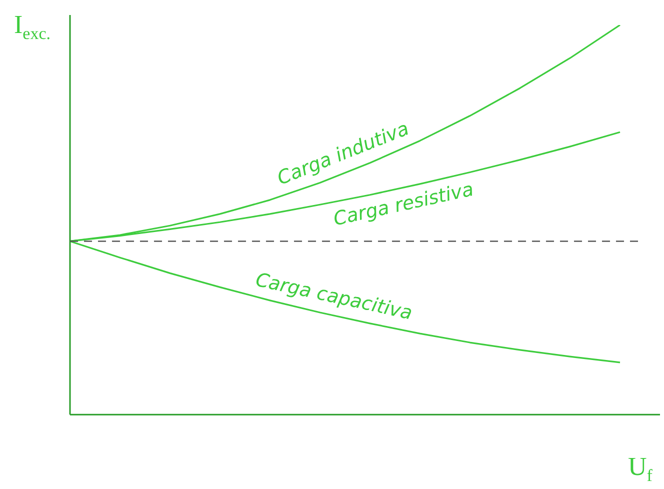  What do you see at coordinates (403, 204) in the screenshot?
I see `text: Carga resistiva` at bounding box center [403, 204].